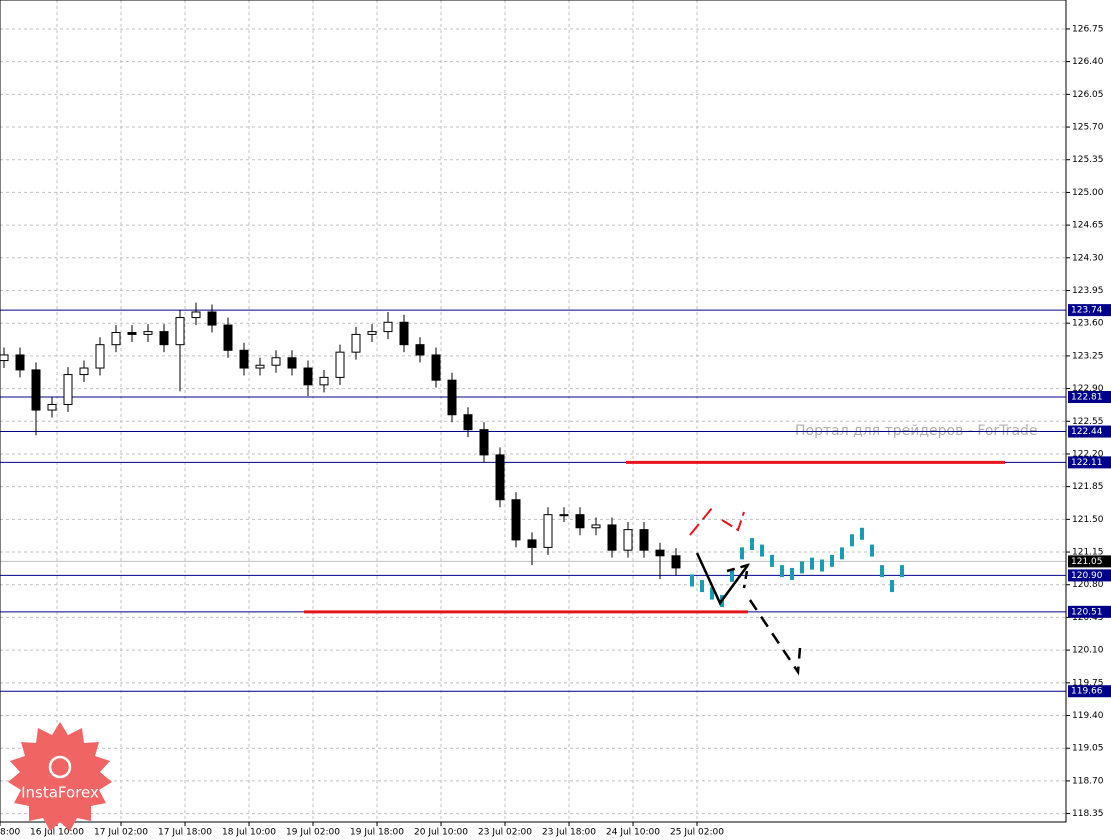 This screenshot has width=1111, height=840. What do you see at coordinates (1088, 585) in the screenshot?
I see `y-tick-label: 120.80` at bounding box center [1088, 585].